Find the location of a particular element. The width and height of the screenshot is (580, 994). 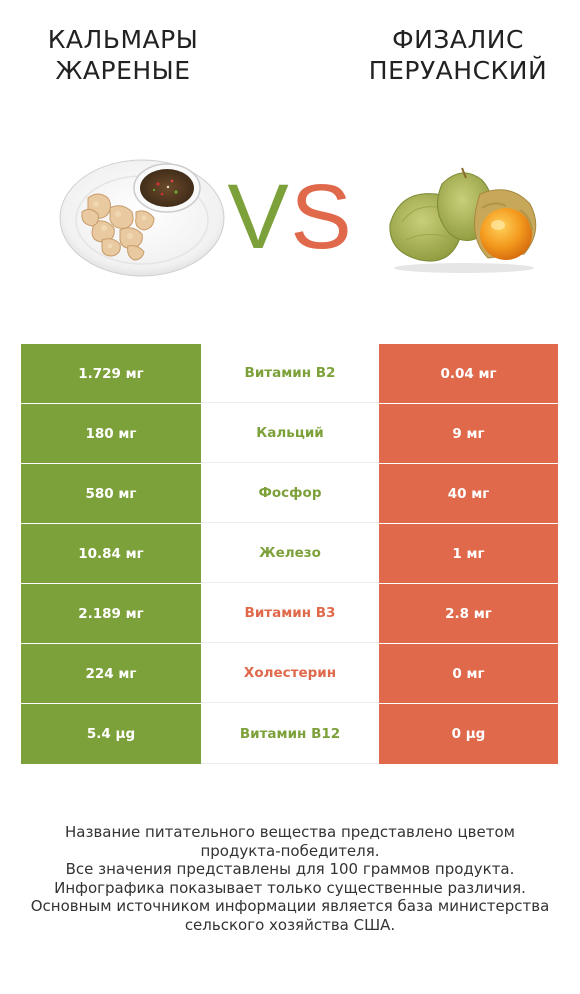

nutrient-name: Железо is located at coordinates (290, 553).